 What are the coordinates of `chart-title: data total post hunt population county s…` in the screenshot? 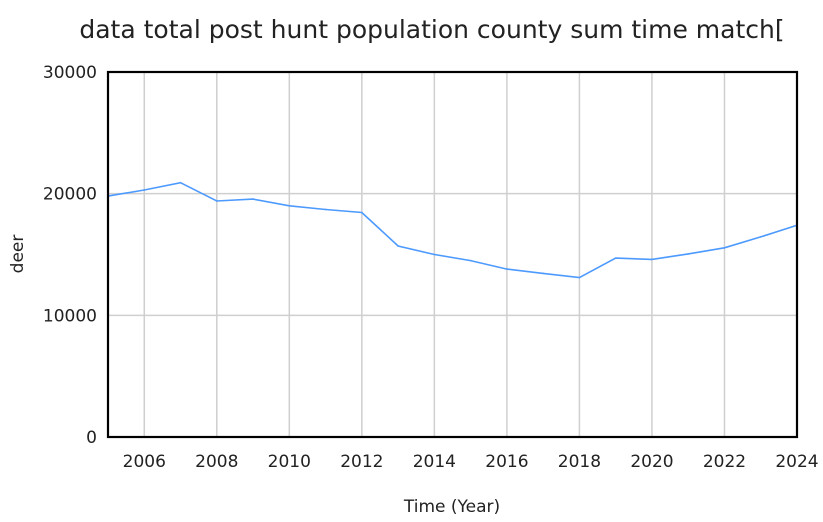 It's located at (431, 29).